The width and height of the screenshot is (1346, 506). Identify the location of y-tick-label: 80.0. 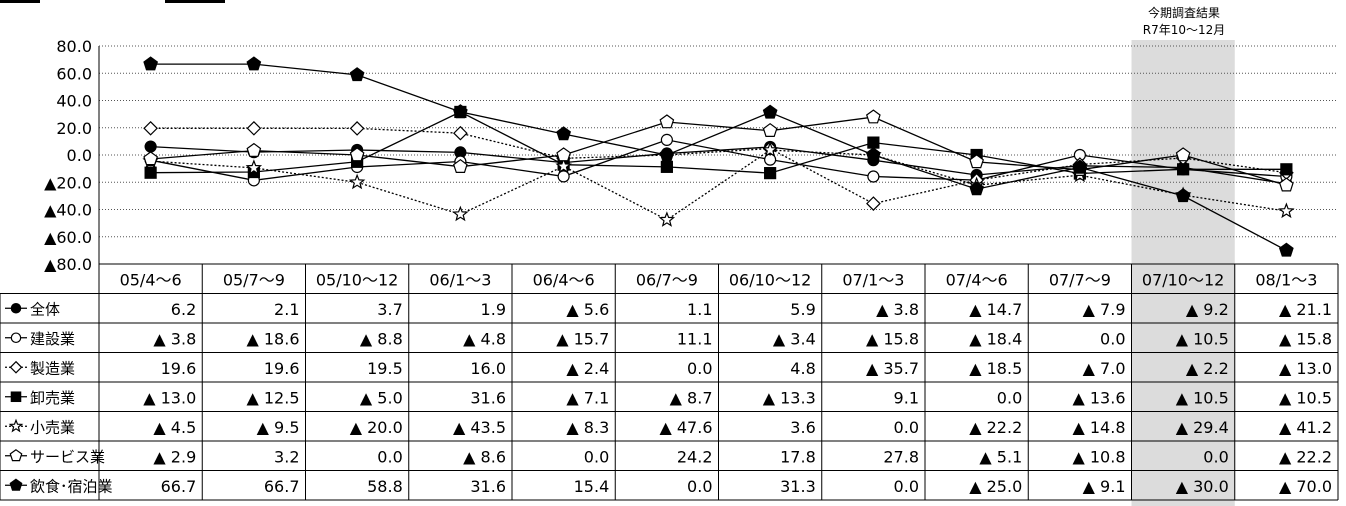
(74, 46).